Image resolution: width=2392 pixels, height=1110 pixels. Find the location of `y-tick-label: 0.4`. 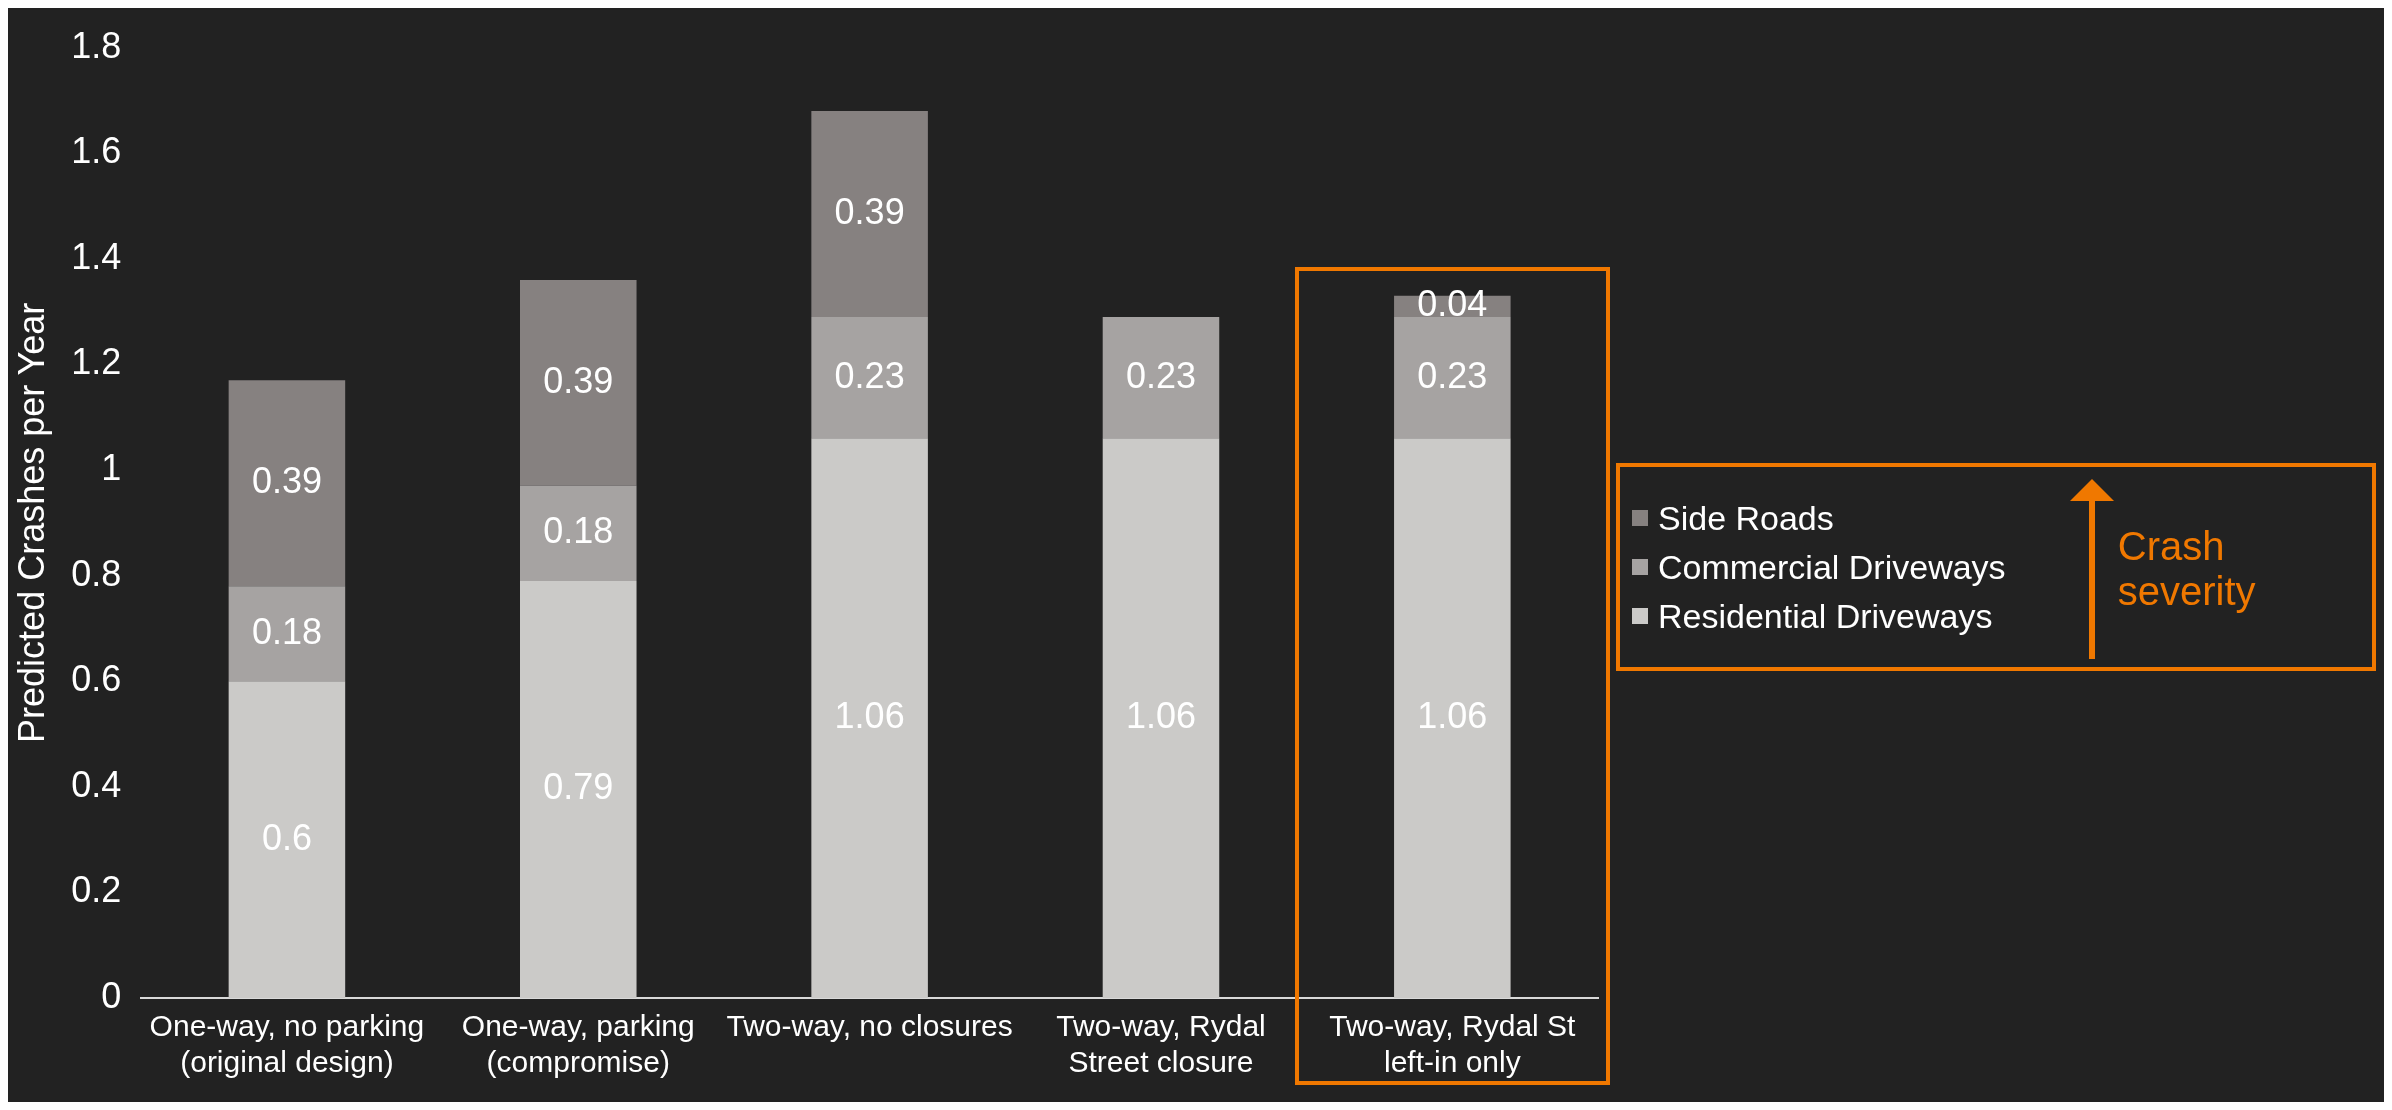

y-tick-label: 0.4 is located at coordinates (96, 784).